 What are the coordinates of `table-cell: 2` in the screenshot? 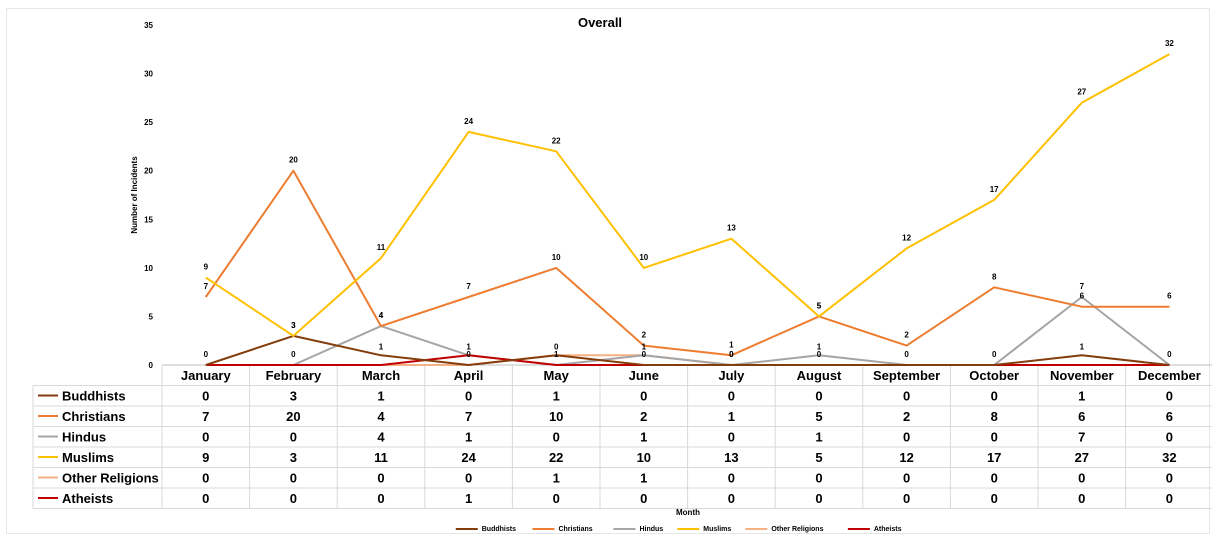 It's located at (643, 416).